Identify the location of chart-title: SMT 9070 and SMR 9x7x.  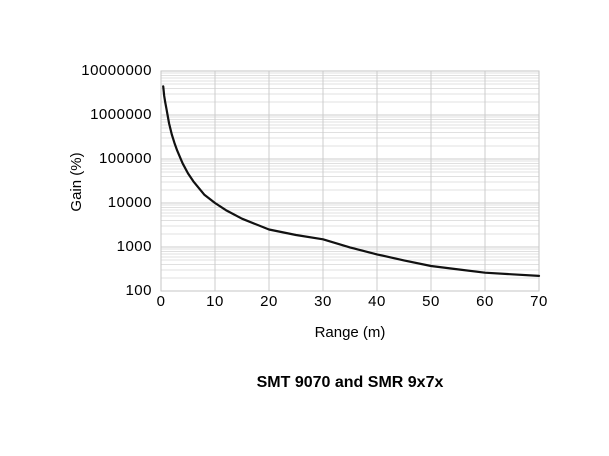
(350, 382).